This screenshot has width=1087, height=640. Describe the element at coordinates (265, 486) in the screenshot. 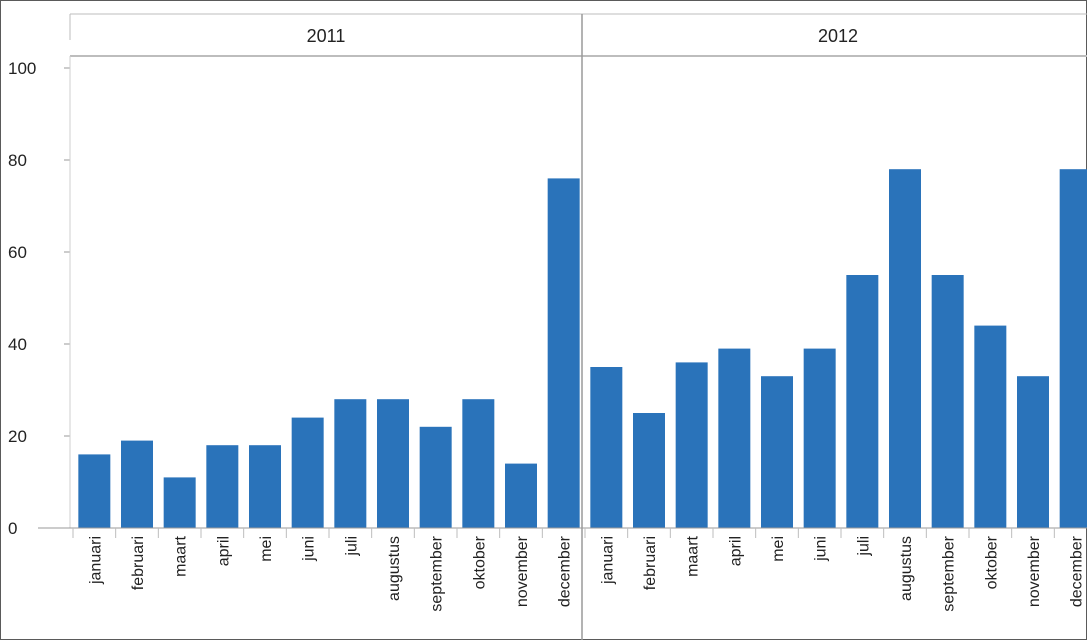

I see `bar-2011-mei` at that location.